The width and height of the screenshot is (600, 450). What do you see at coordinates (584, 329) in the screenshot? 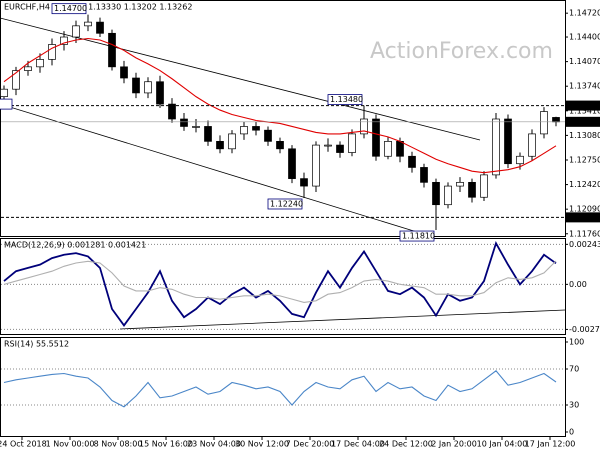
I see `y-tick-label: -0.002742` at bounding box center [584, 329].